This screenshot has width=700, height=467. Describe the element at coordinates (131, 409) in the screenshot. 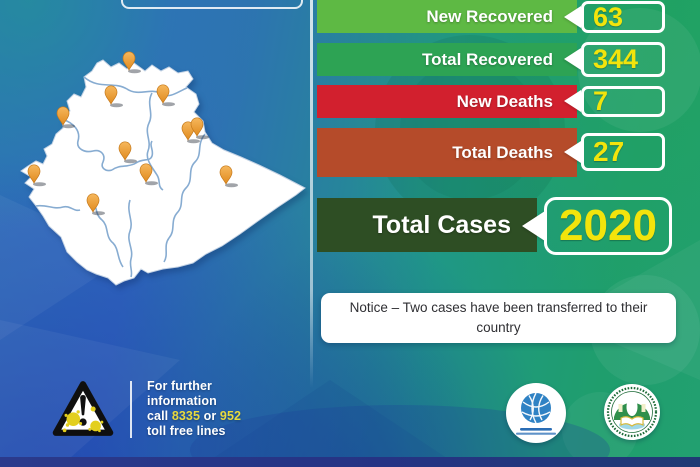

I see `footer-divider` at that location.